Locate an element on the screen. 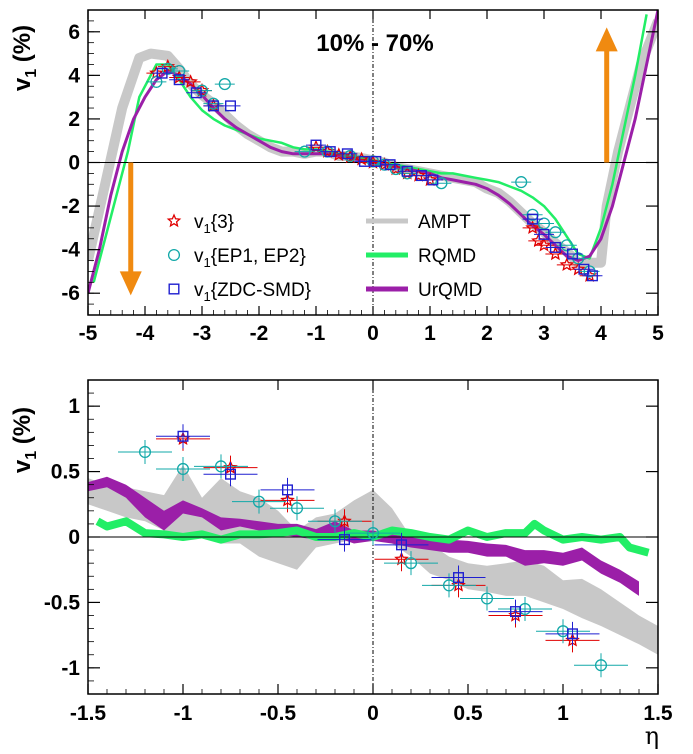  y-tick-label: 4 is located at coordinates (74, 75).